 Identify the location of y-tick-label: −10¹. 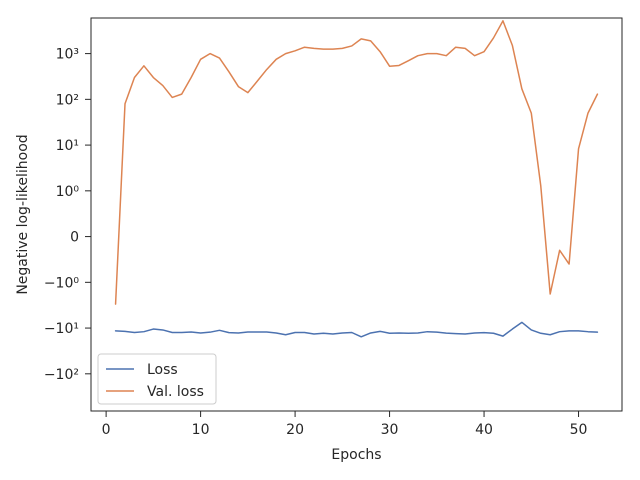
(61, 329).